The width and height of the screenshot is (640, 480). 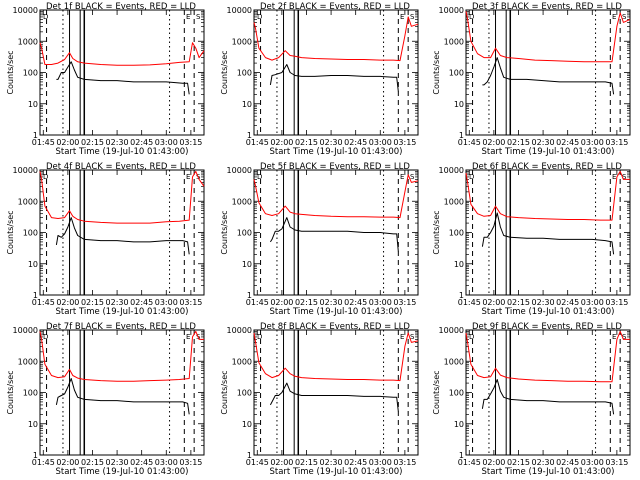 I want to click on panel-title: Det 1f BLACK = Events, RED = LLD, so click(x=121, y=7).